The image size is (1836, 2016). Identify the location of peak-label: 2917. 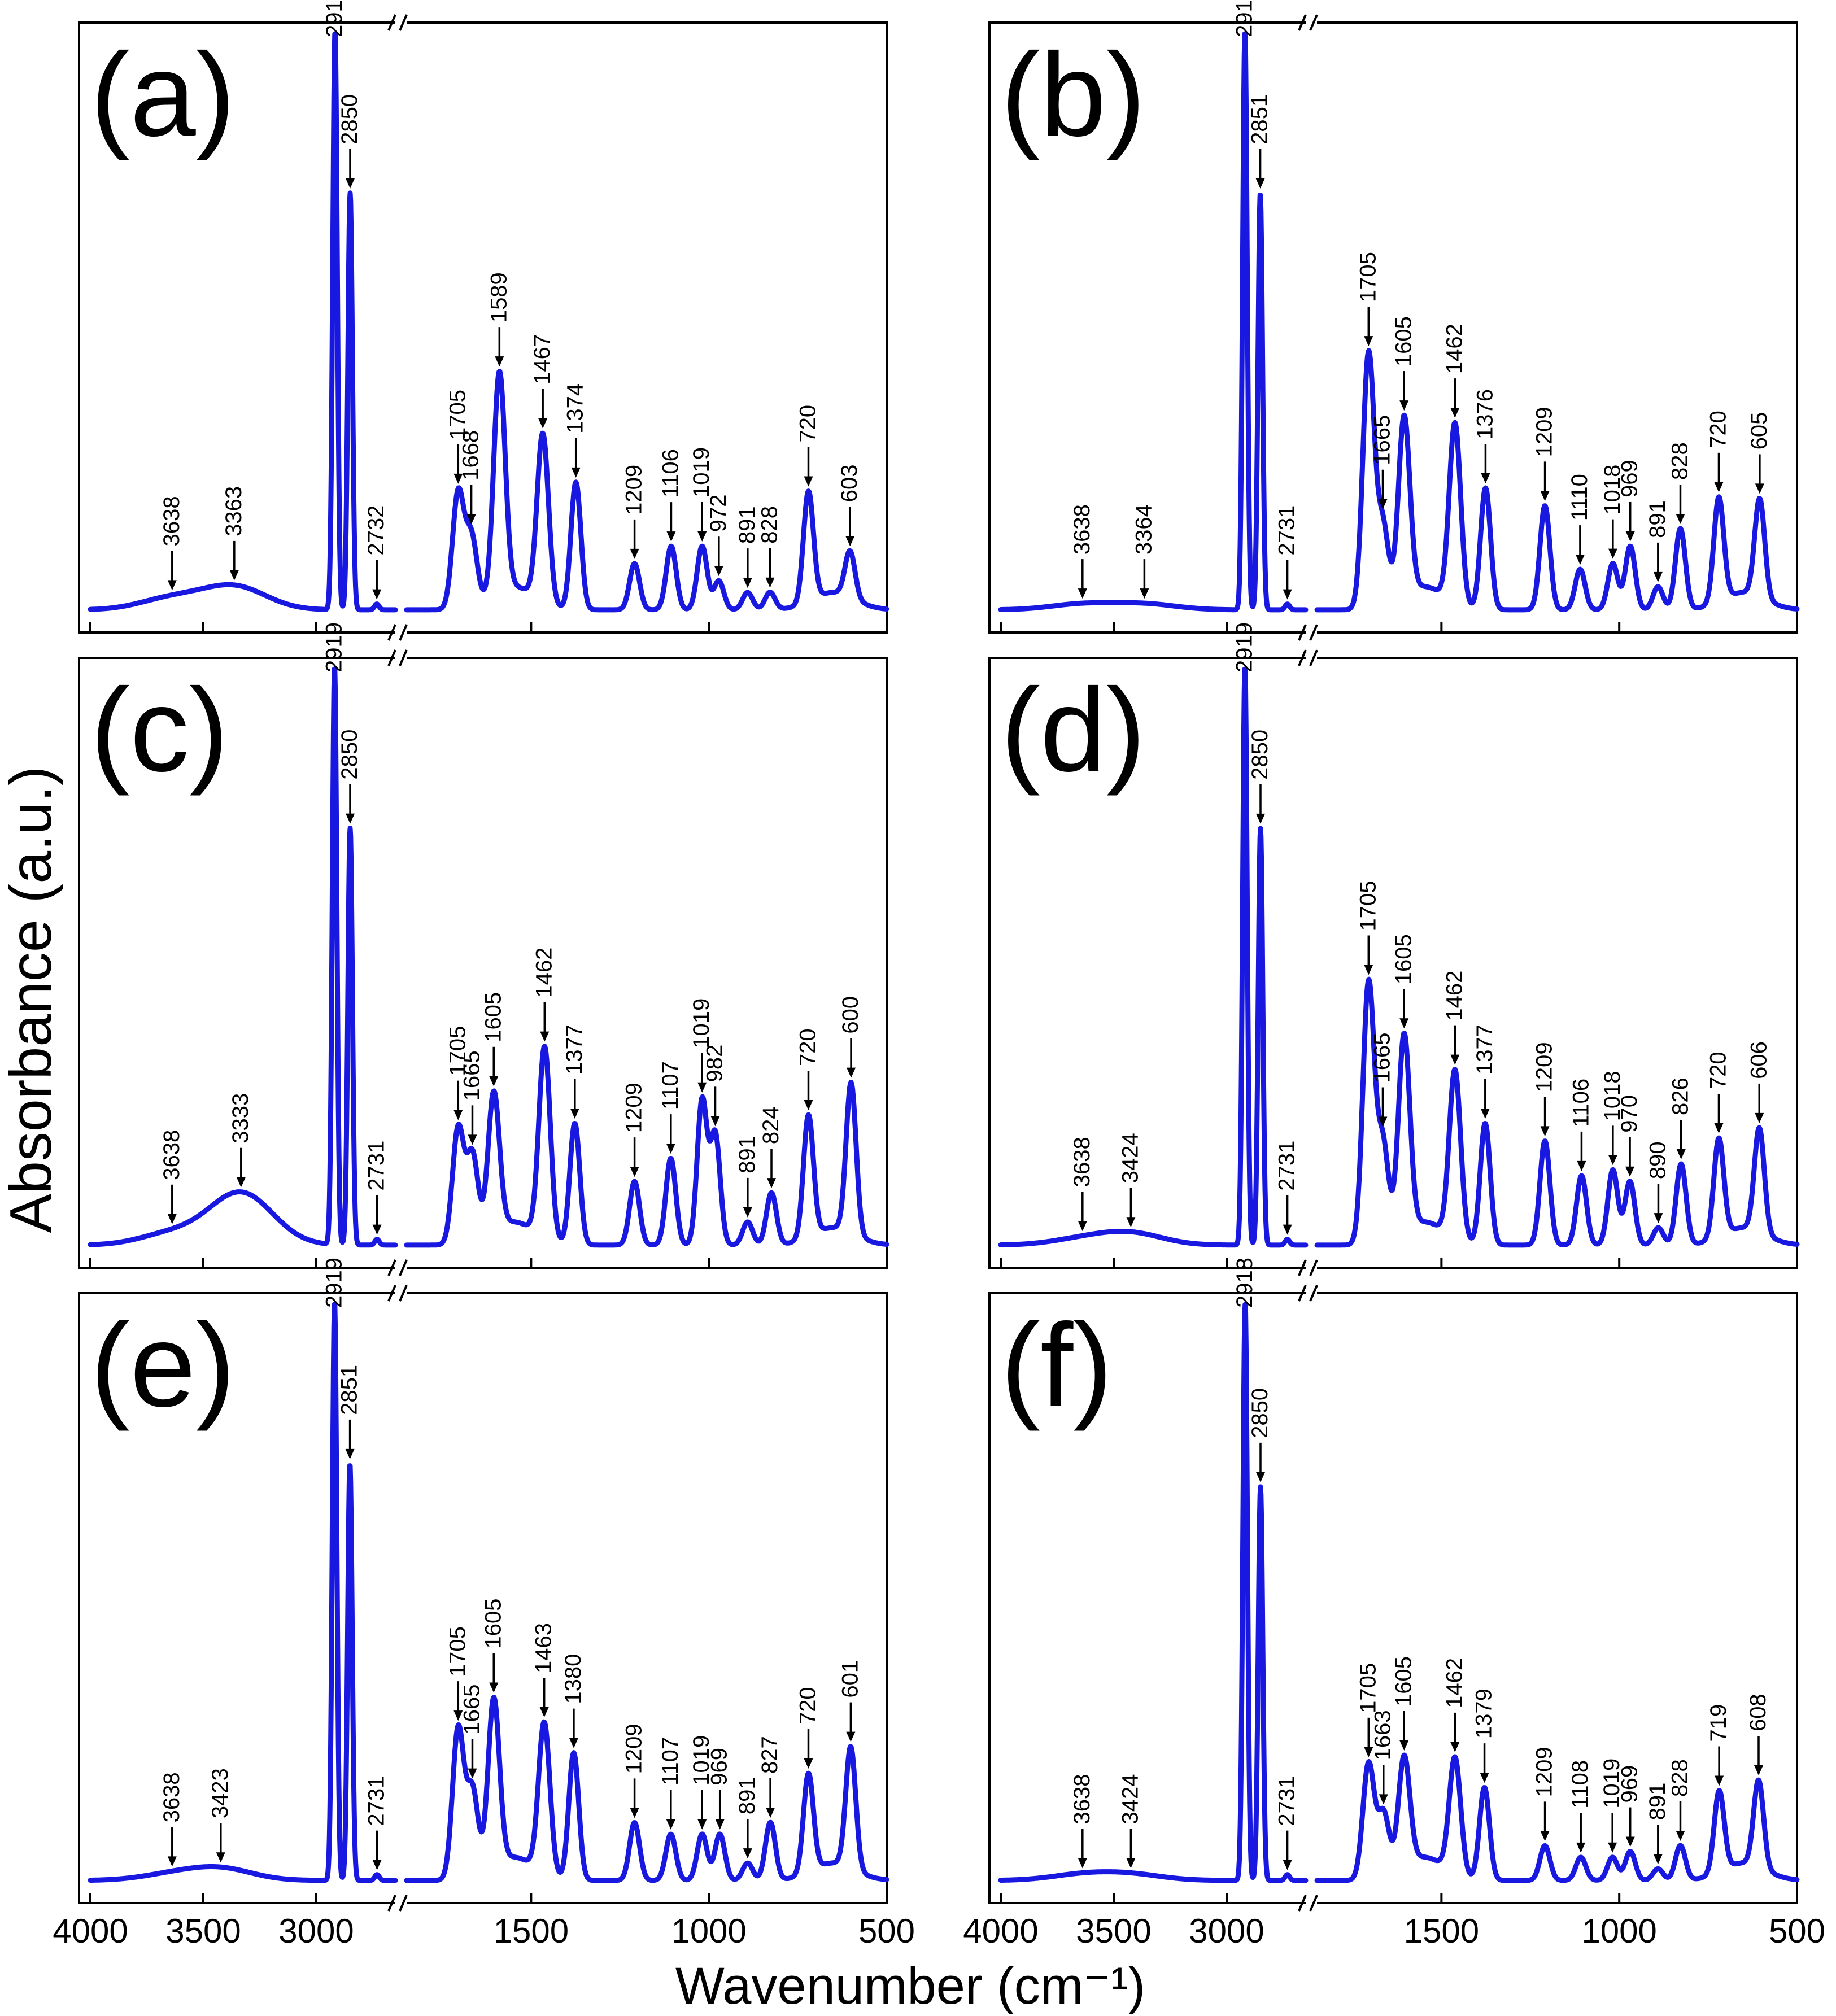
(334, 18).